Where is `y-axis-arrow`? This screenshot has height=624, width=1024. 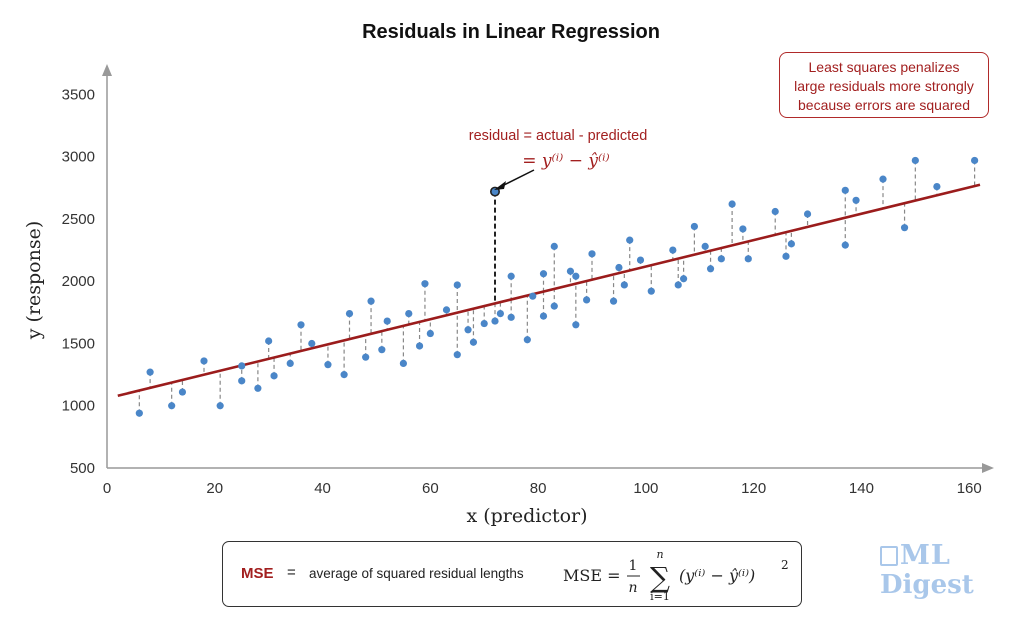 y-axis-arrow is located at coordinates (107, 70).